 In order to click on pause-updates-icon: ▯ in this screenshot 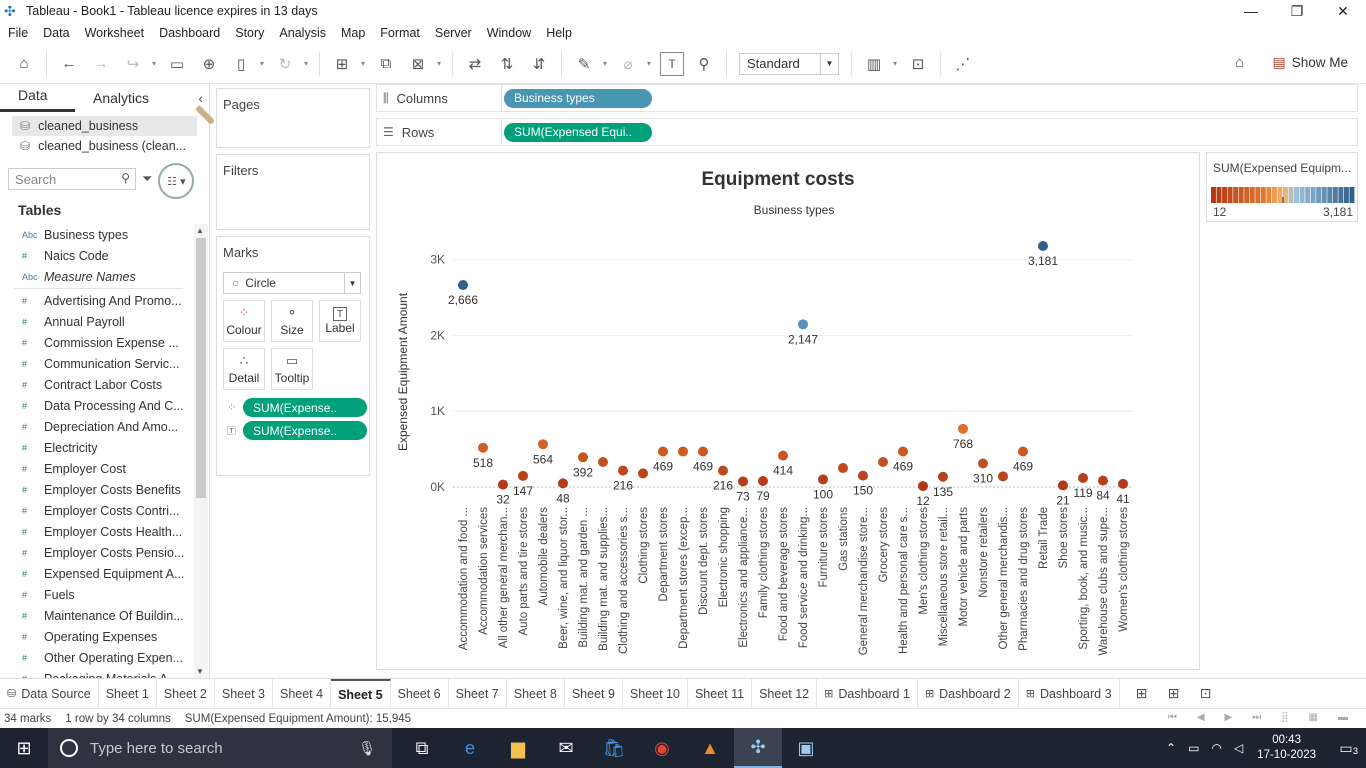, I will do `click(241, 64)`.